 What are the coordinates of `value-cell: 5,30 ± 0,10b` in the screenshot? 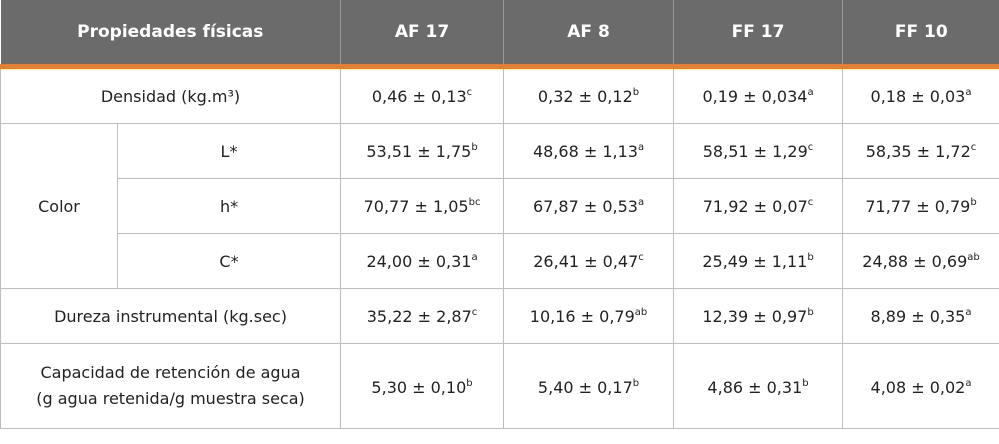 It's located at (422, 386).